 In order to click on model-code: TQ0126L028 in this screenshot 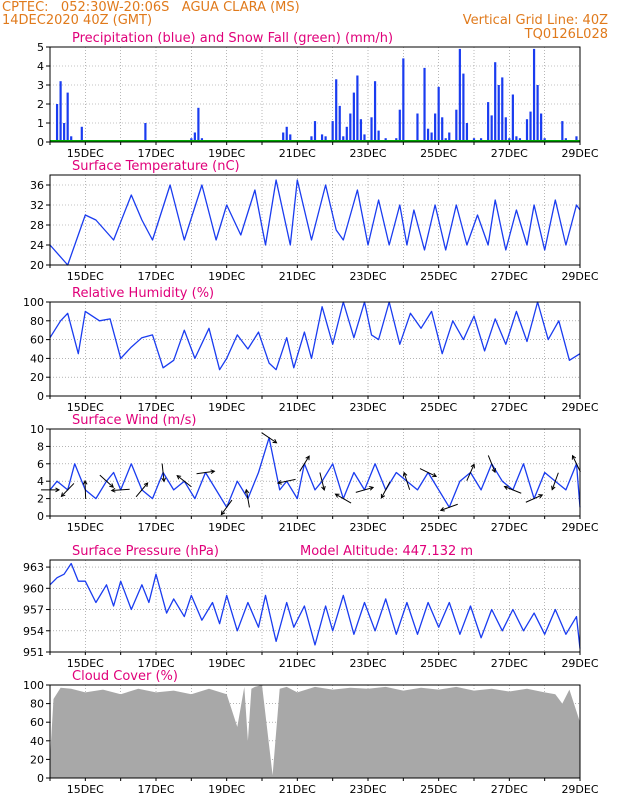, I will do `click(566, 34)`.